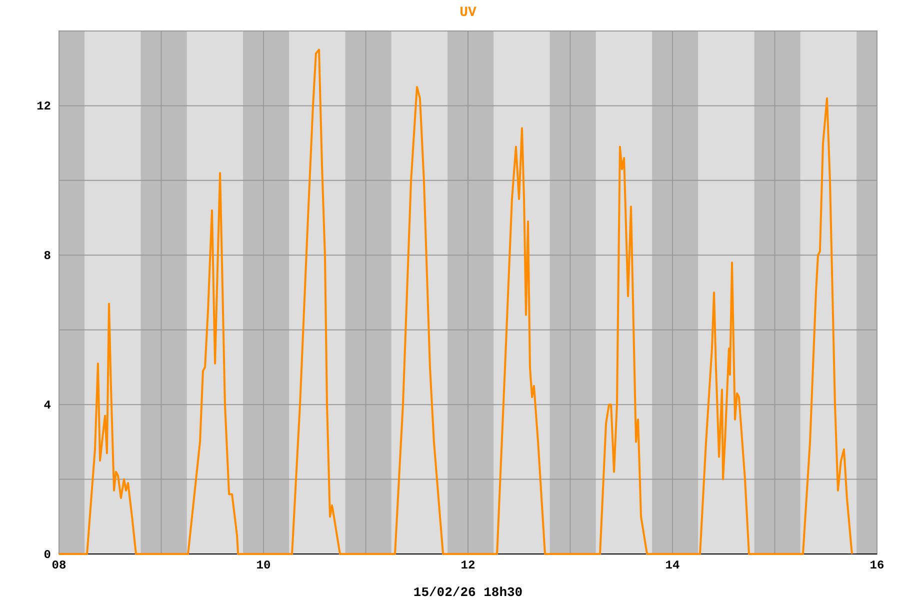  I want to click on x-axis-title: 15/02/26 18h30, so click(468, 592).